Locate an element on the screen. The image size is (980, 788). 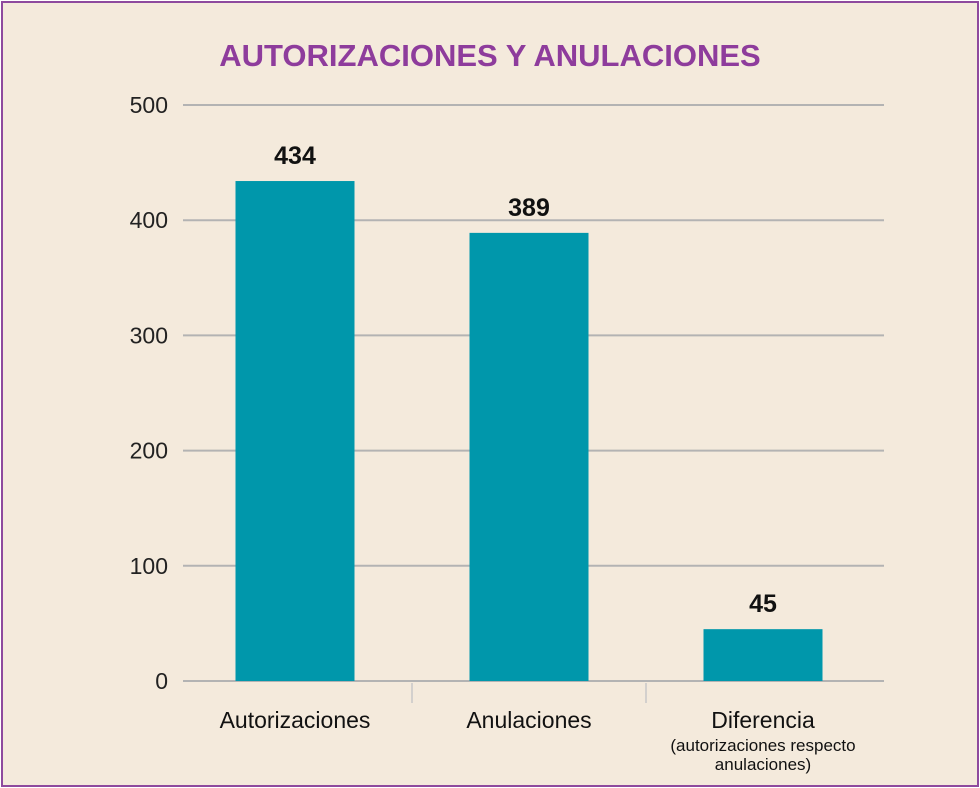
x-category-label: Anulaciones is located at coordinates (528, 720).